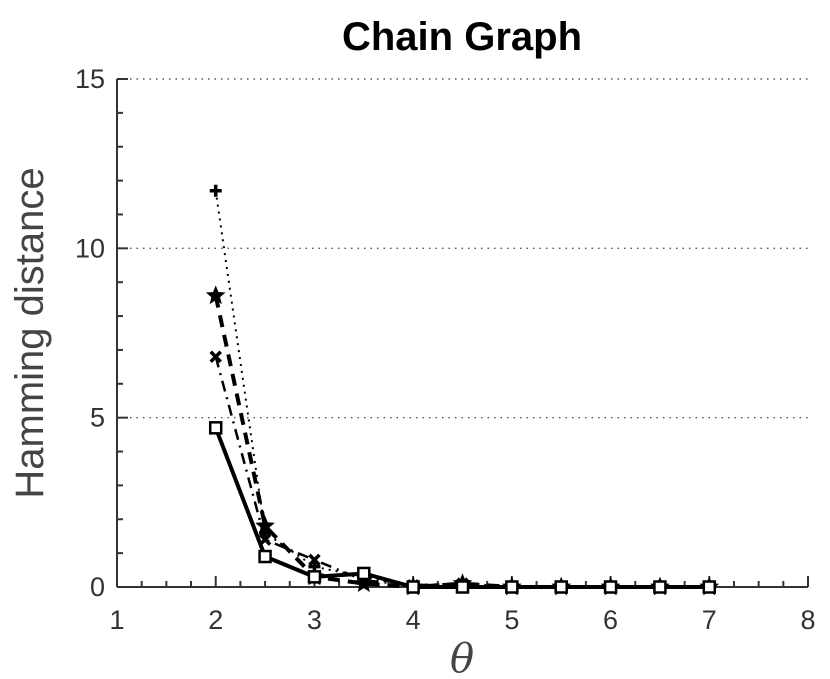  What do you see at coordinates (97, 587) in the screenshot?
I see `y-tick-label-0: 0` at bounding box center [97, 587].